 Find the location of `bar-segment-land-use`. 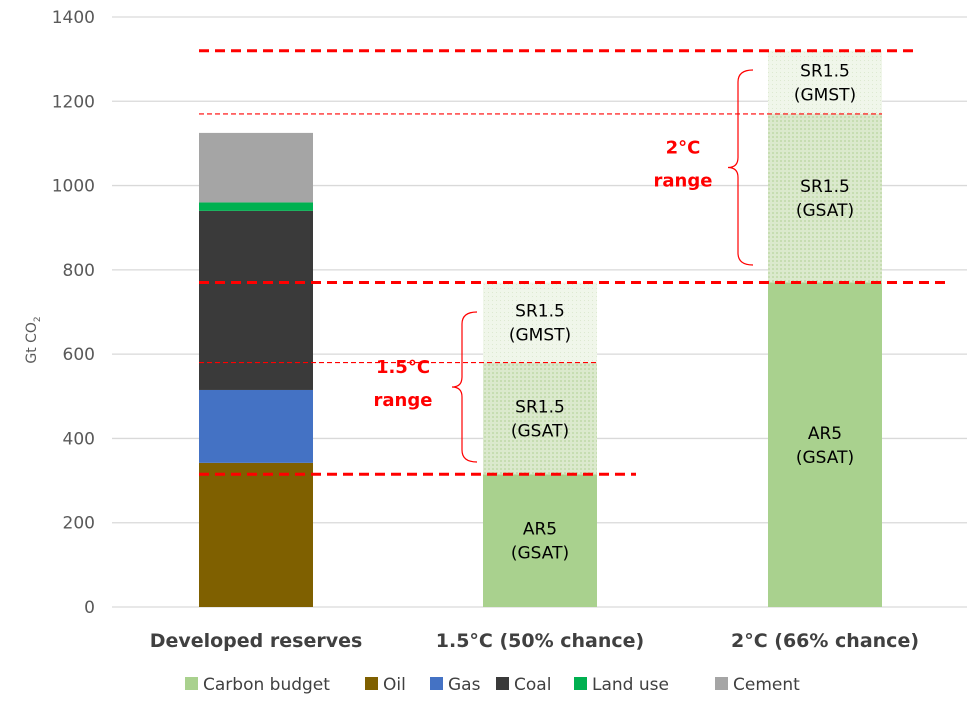

bar-segment-land-use is located at coordinates (256, 206).